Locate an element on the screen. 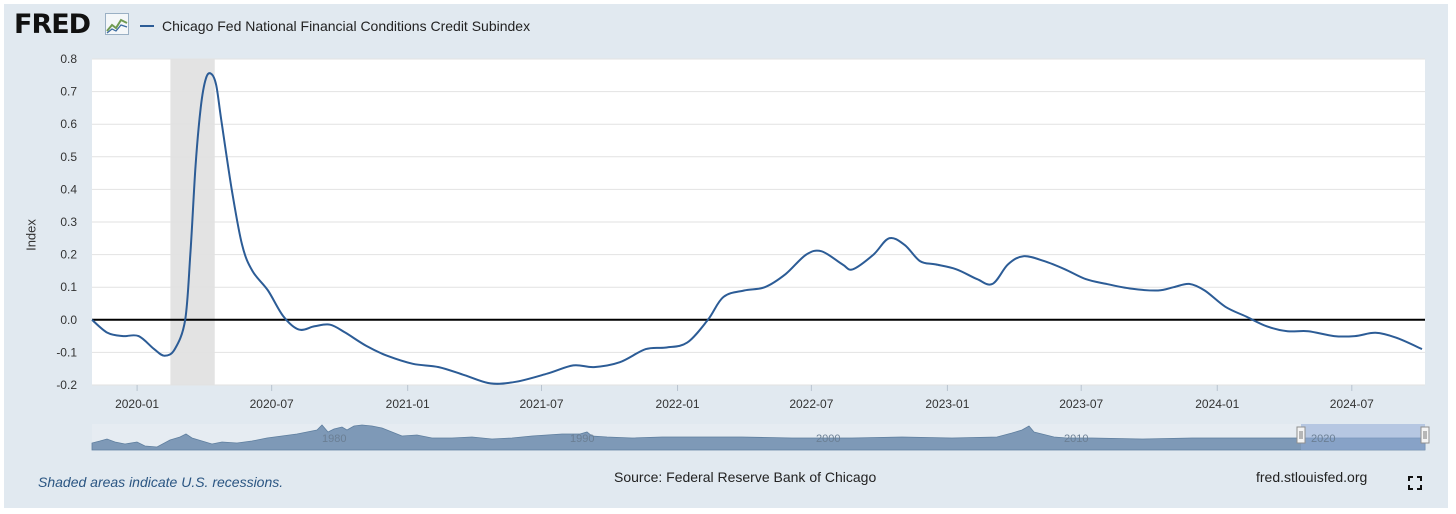 The width and height of the screenshot is (1456, 514). range-navigator is located at coordinates (760, 437).